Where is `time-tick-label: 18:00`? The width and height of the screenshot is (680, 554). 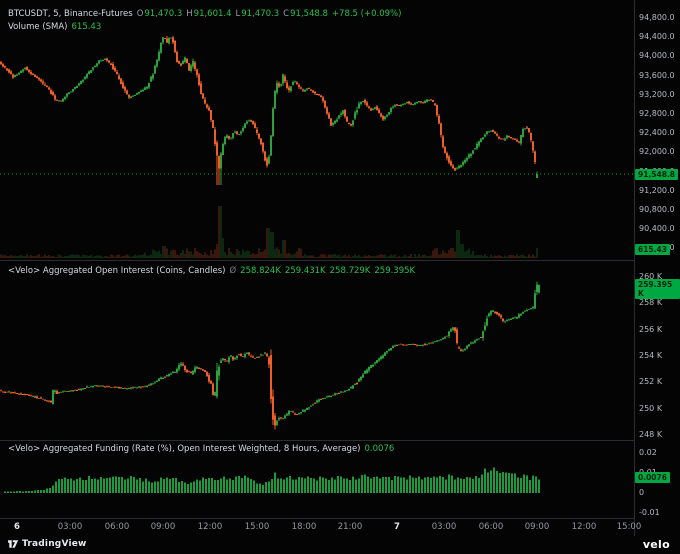
time-tick-label: 18:00 is located at coordinates (304, 527).